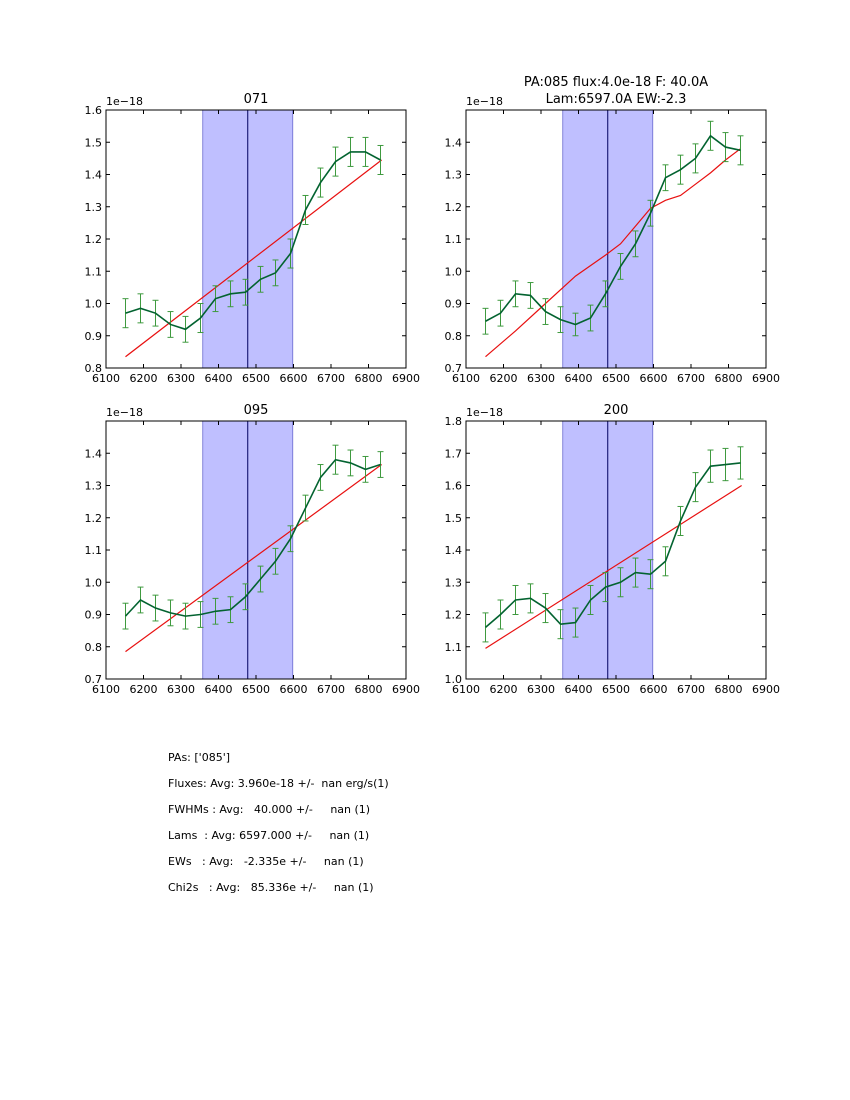 Image resolution: width=850 pixels, height=1100 pixels. What do you see at coordinates (616, 689) in the screenshot?
I see `panel-4-xtick-label-4: 6500` at bounding box center [616, 689].